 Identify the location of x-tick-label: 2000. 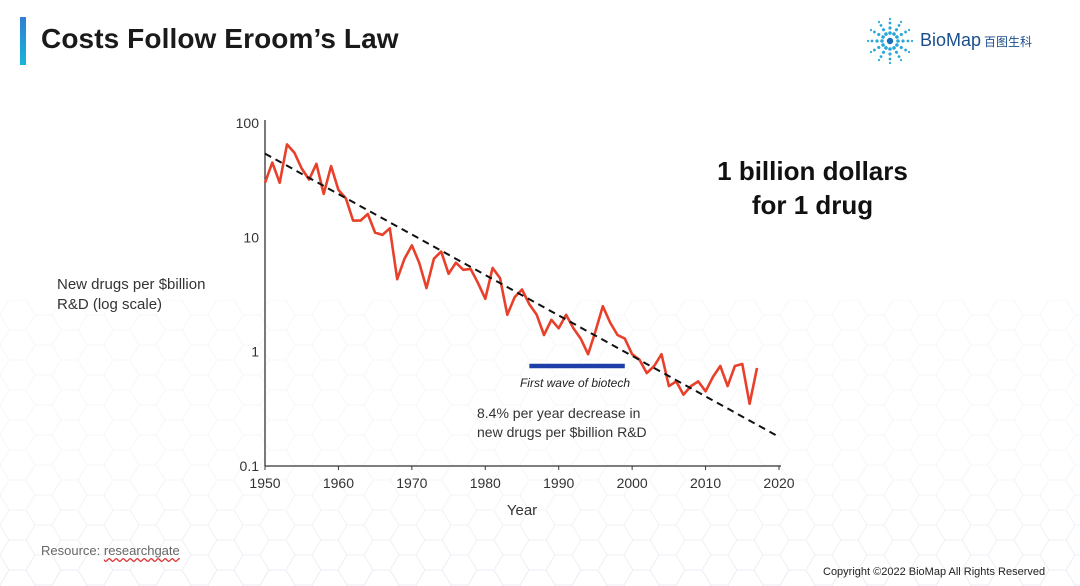
(632, 483).